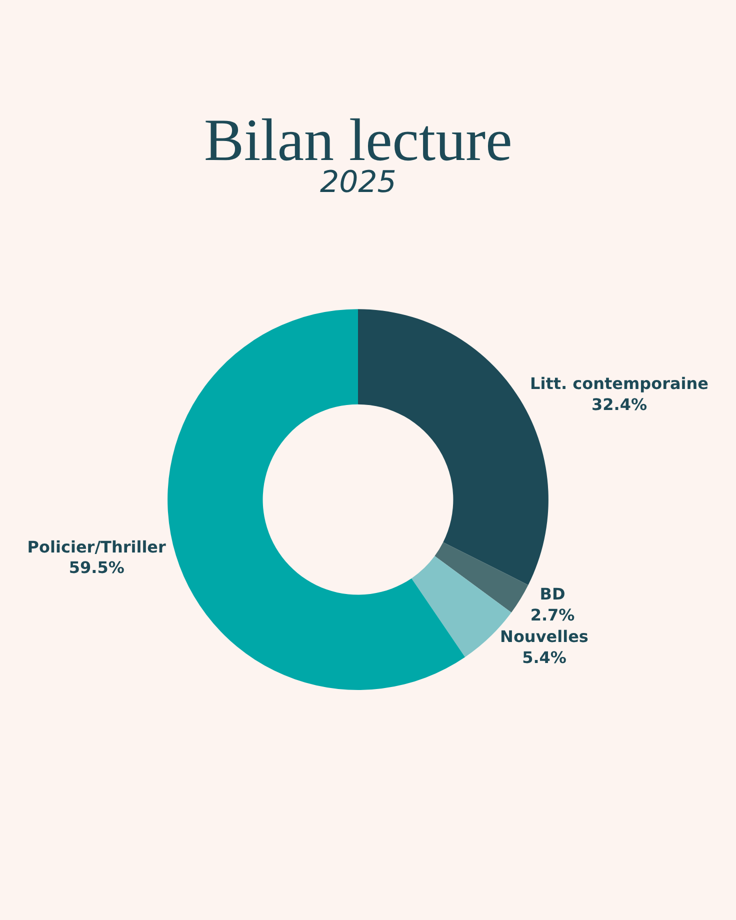 This screenshot has width=736, height=920. What do you see at coordinates (96, 568) in the screenshot?
I see `data-label: 59.5%` at bounding box center [96, 568].